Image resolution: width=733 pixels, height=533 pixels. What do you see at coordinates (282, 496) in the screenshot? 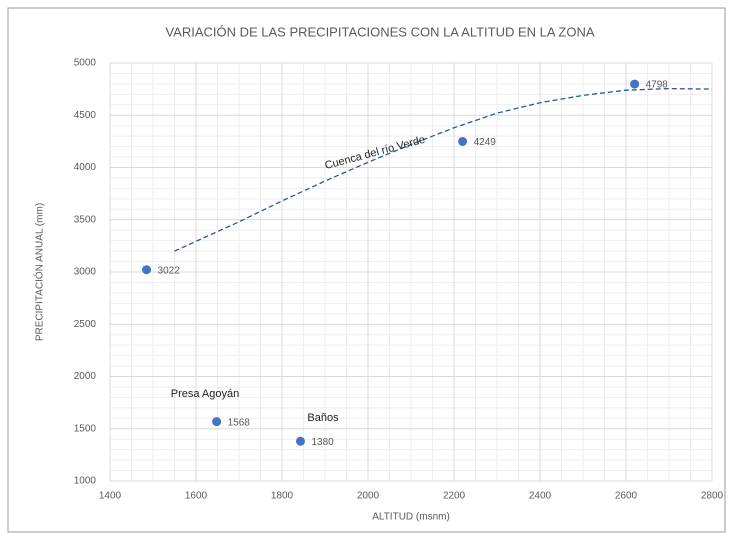
I see `x-tick-label: 1800` at bounding box center [282, 496].